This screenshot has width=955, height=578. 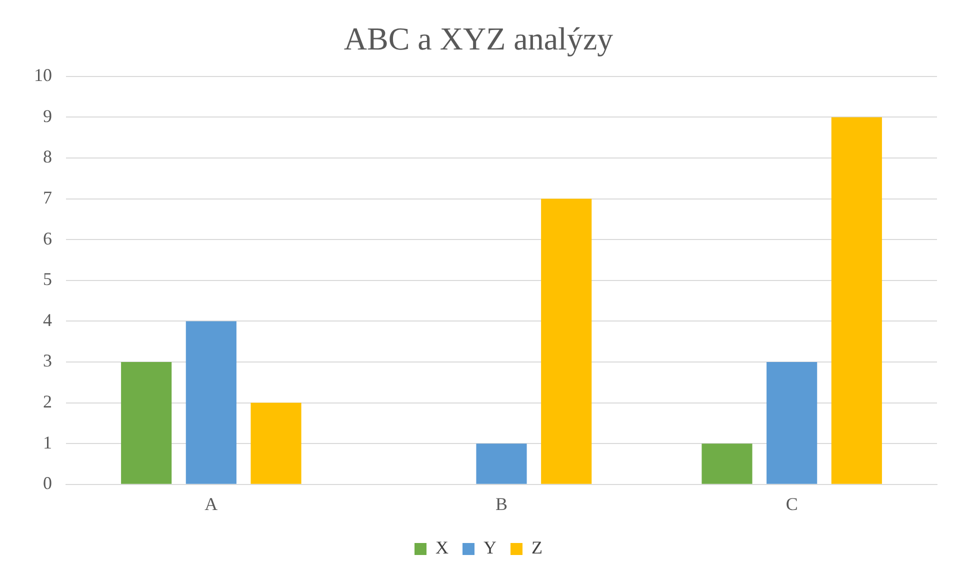 What do you see at coordinates (47, 402) in the screenshot?
I see `y-tick-label: 2` at bounding box center [47, 402].